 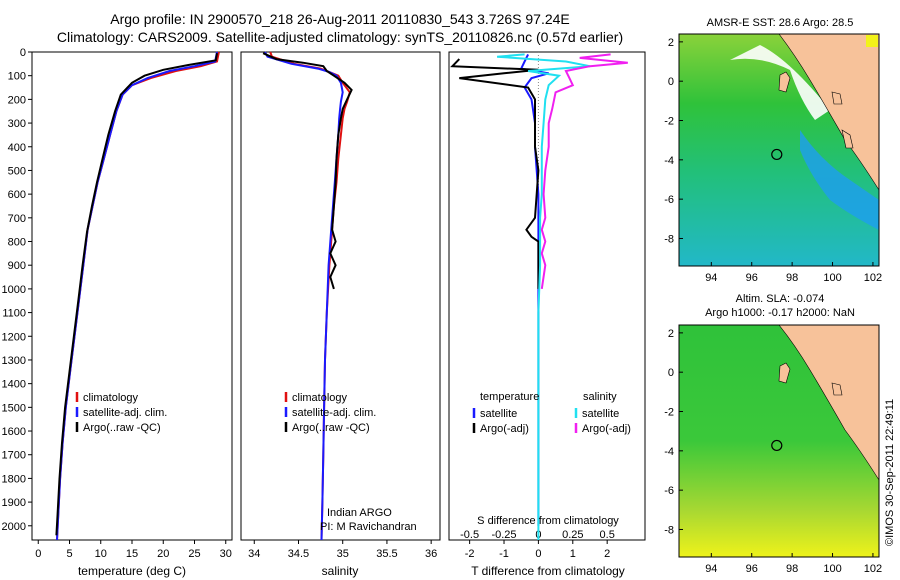 I want to click on x-tick-label: -1, so click(x=504, y=554).